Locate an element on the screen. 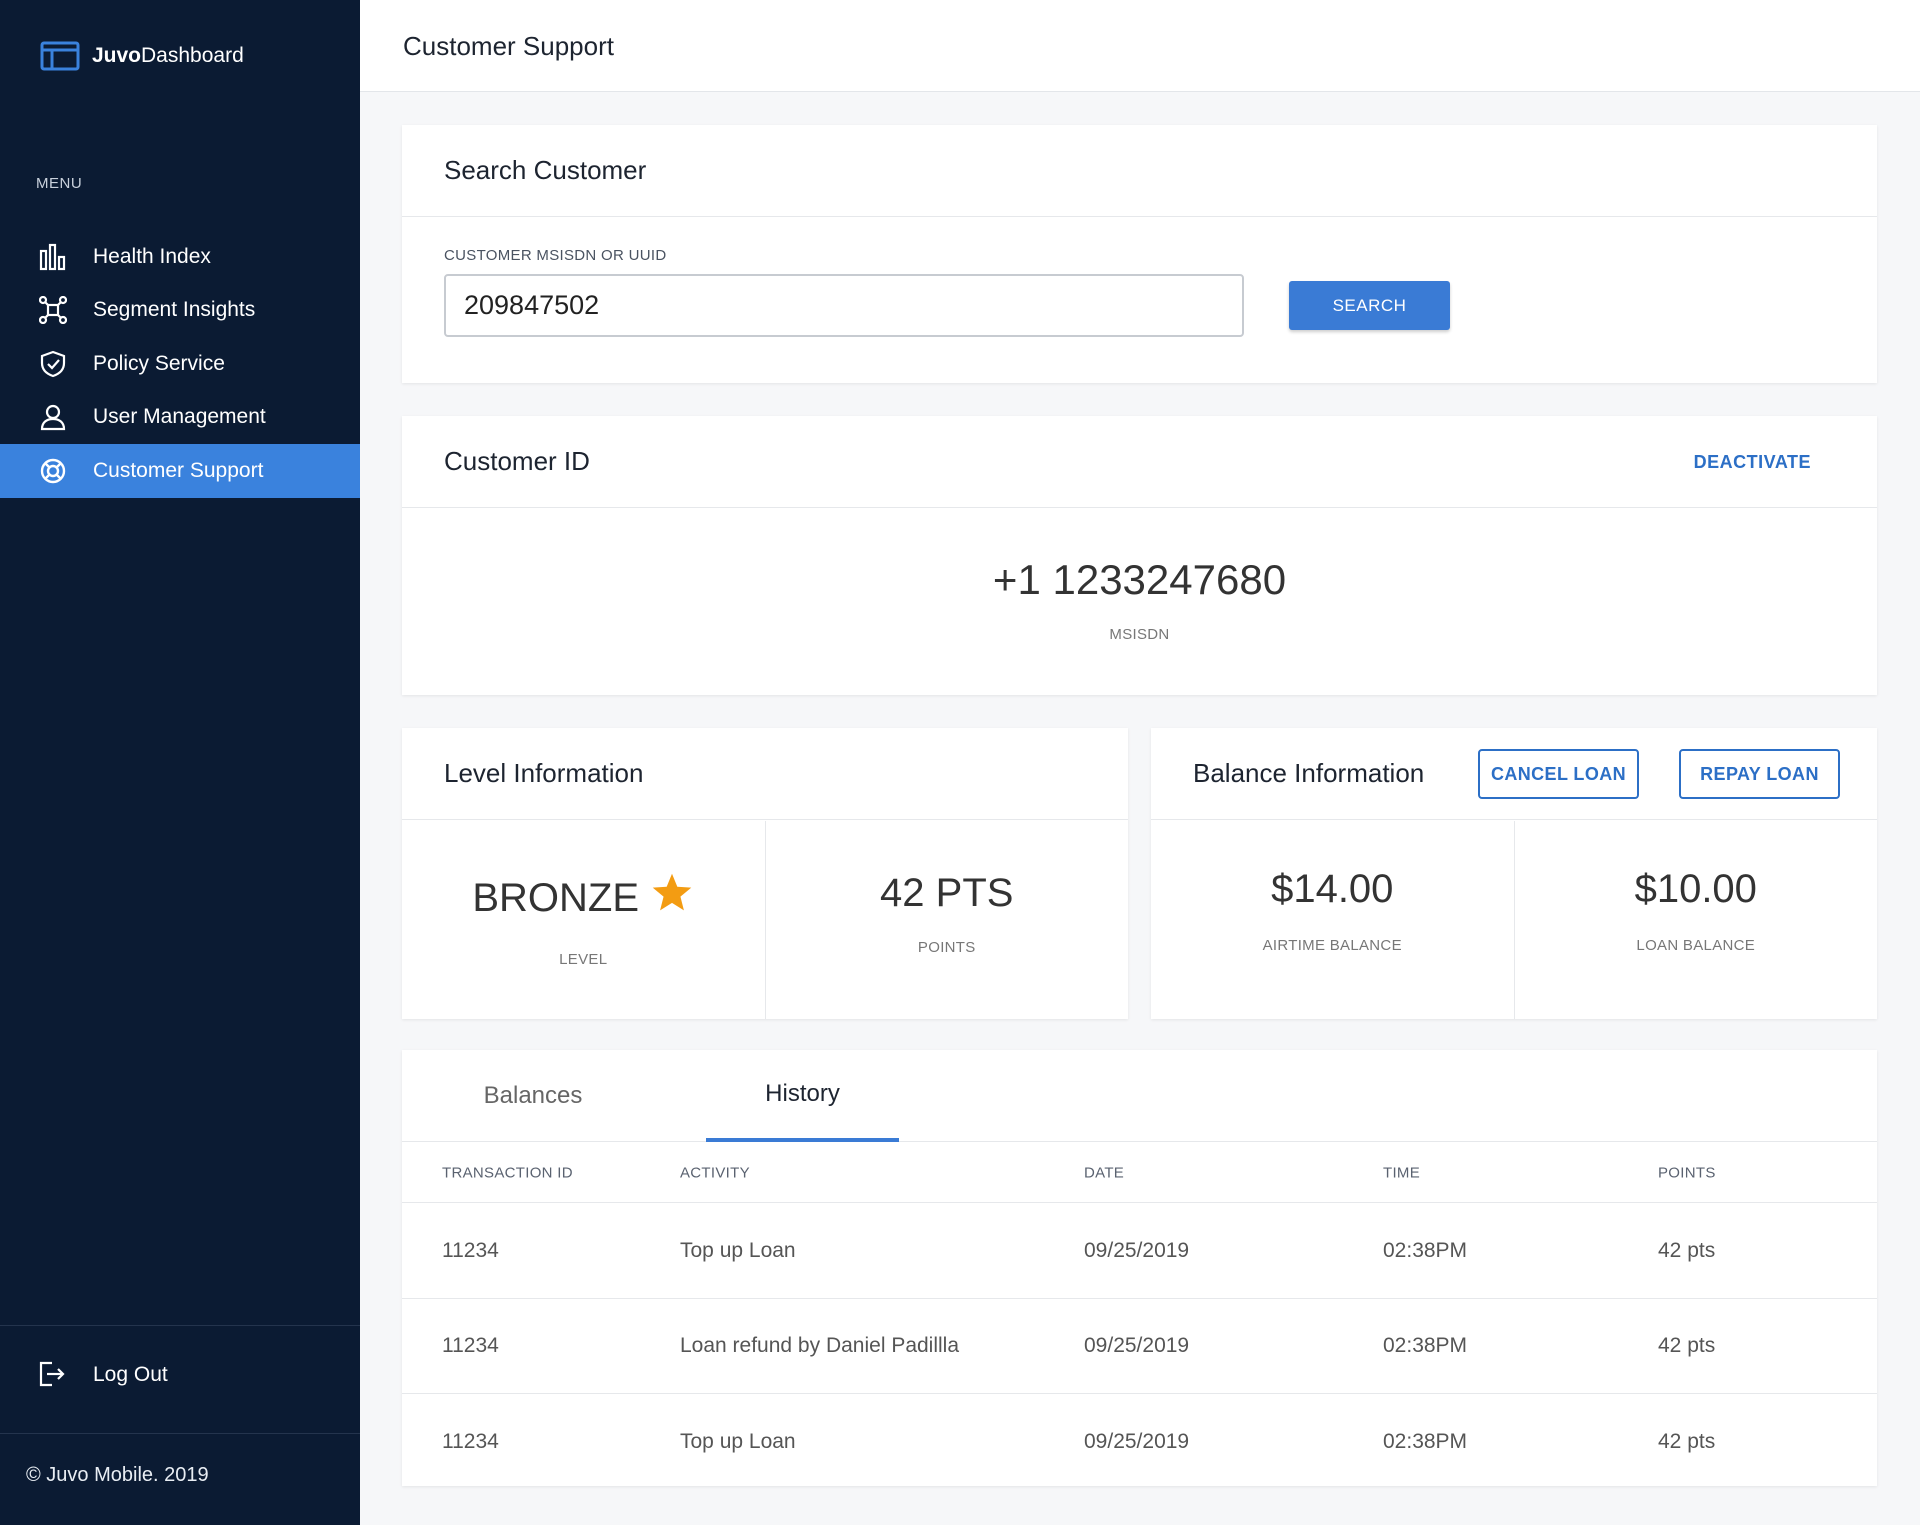 Image resolution: width=1920 pixels, height=1525 pixels. card-title: Level Information is located at coordinates (765, 774).